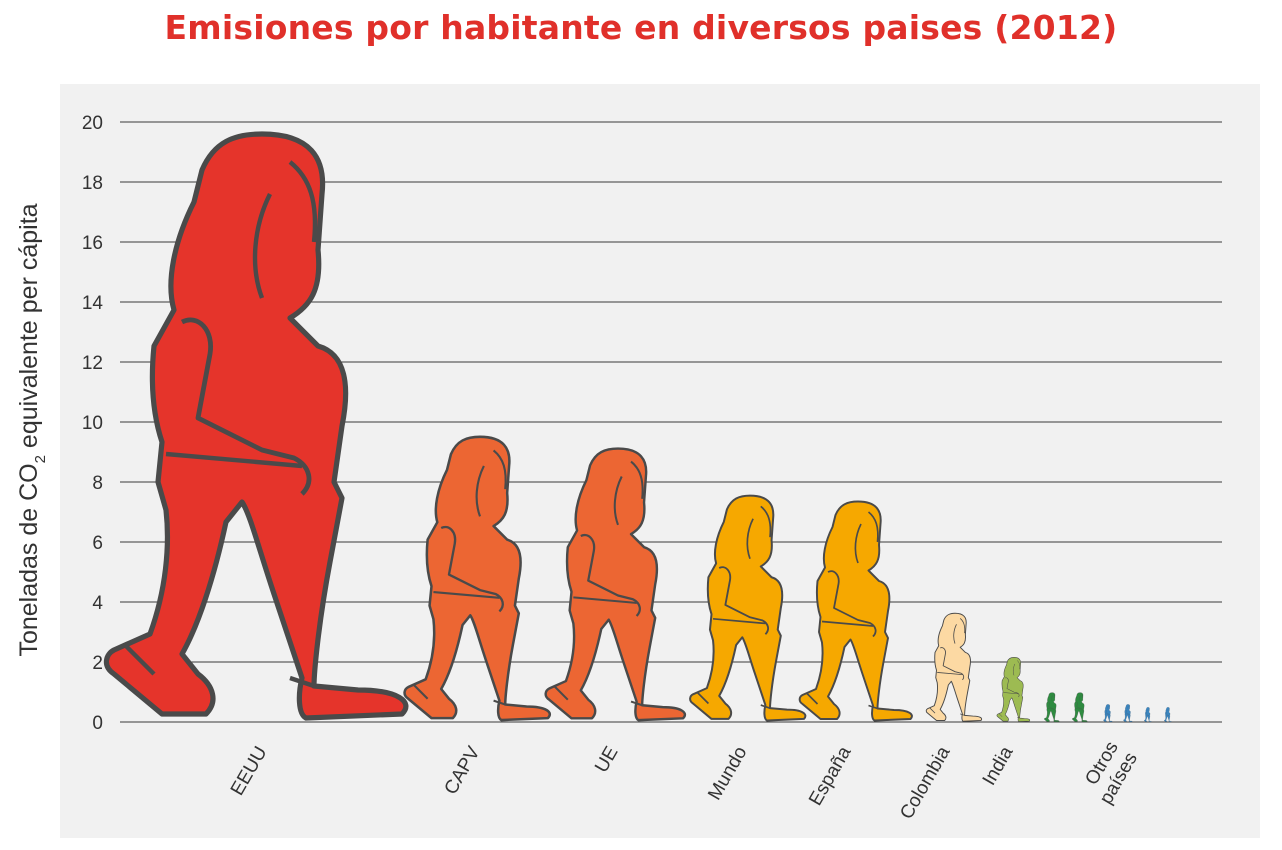 This screenshot has height=850, width=1282. What do you see at coordinates (748, 607) in the screenshot?
I see `figure-mundo` at bounding box center [748, 607].